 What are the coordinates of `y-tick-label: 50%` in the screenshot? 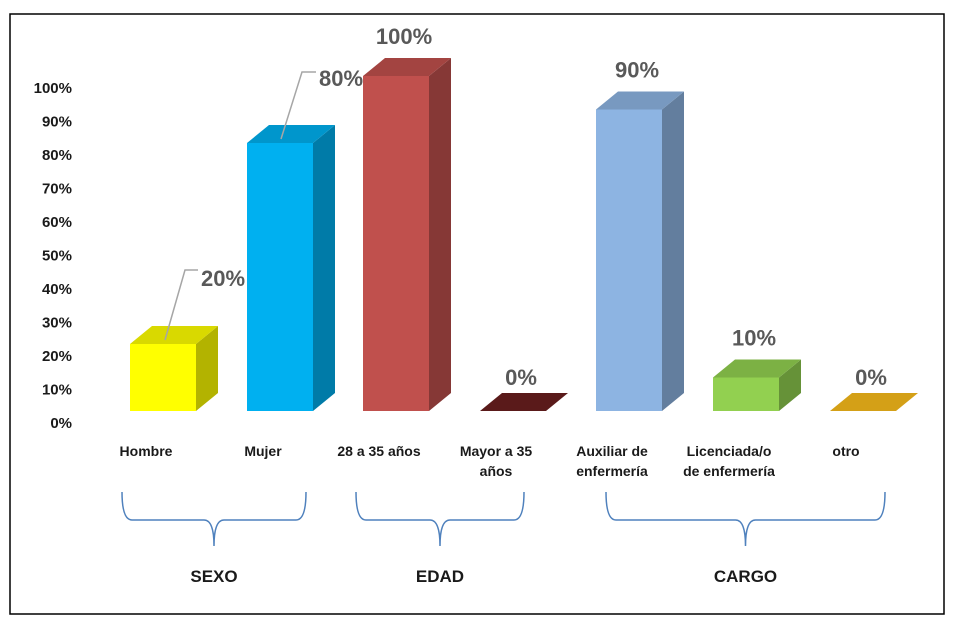 It's located at (57, 256).